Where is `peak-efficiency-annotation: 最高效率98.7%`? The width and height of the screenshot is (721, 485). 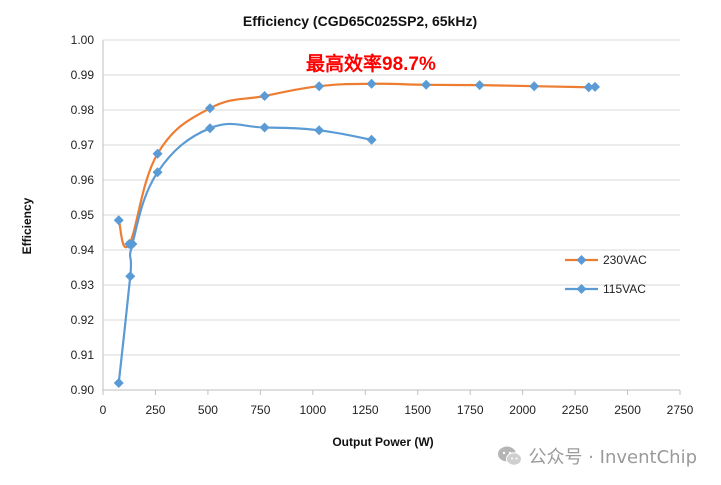
peak-efficiency-annotation: 最高效率98.7% is located at coordinates (371, 63).